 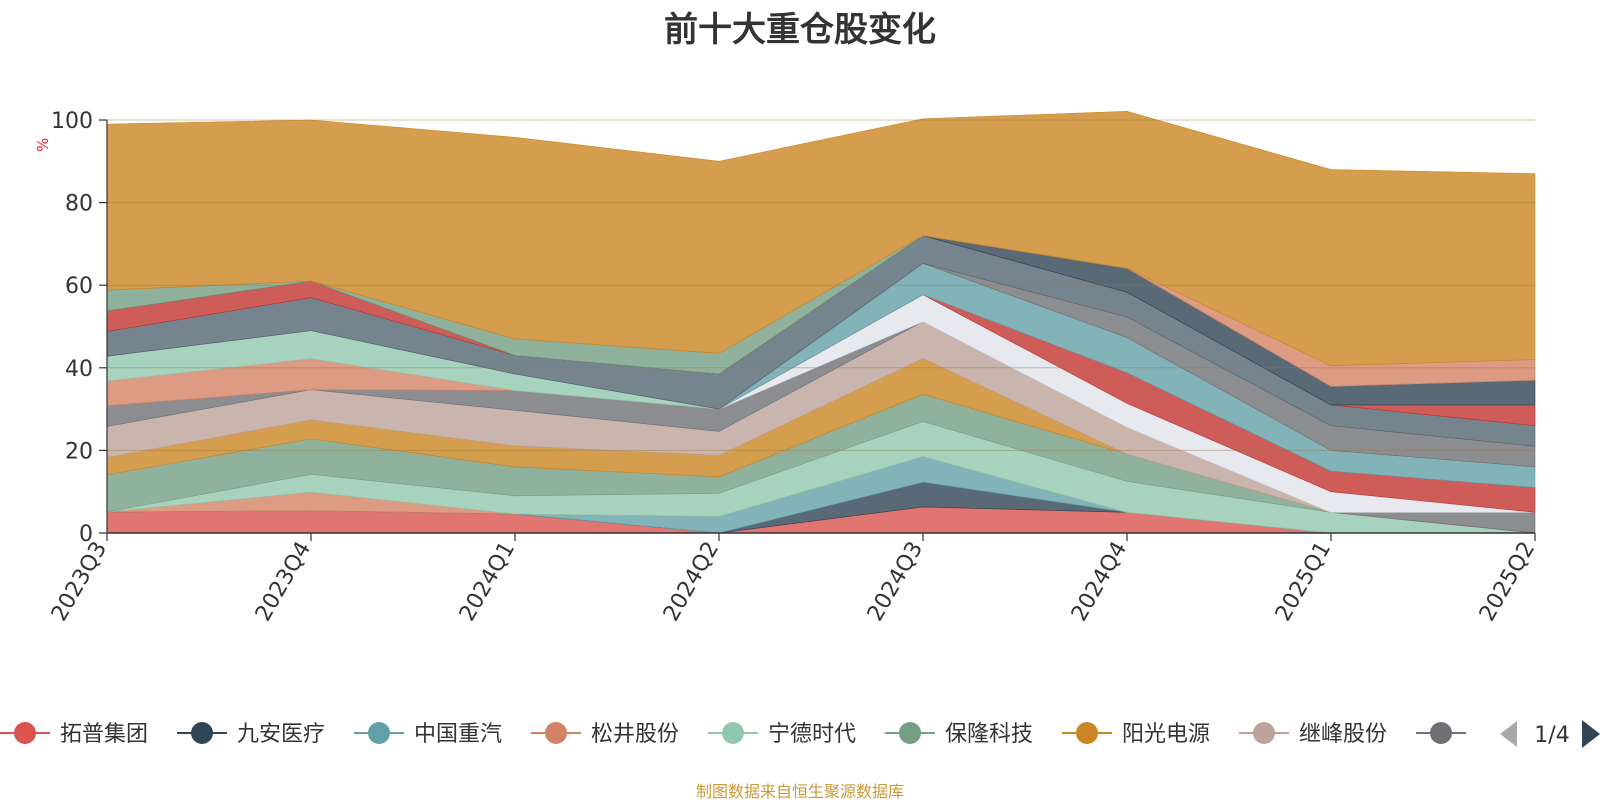 I want to click on data-source-note: 制图数据来自恒生聚源数据库, so click(x=799, y=791).